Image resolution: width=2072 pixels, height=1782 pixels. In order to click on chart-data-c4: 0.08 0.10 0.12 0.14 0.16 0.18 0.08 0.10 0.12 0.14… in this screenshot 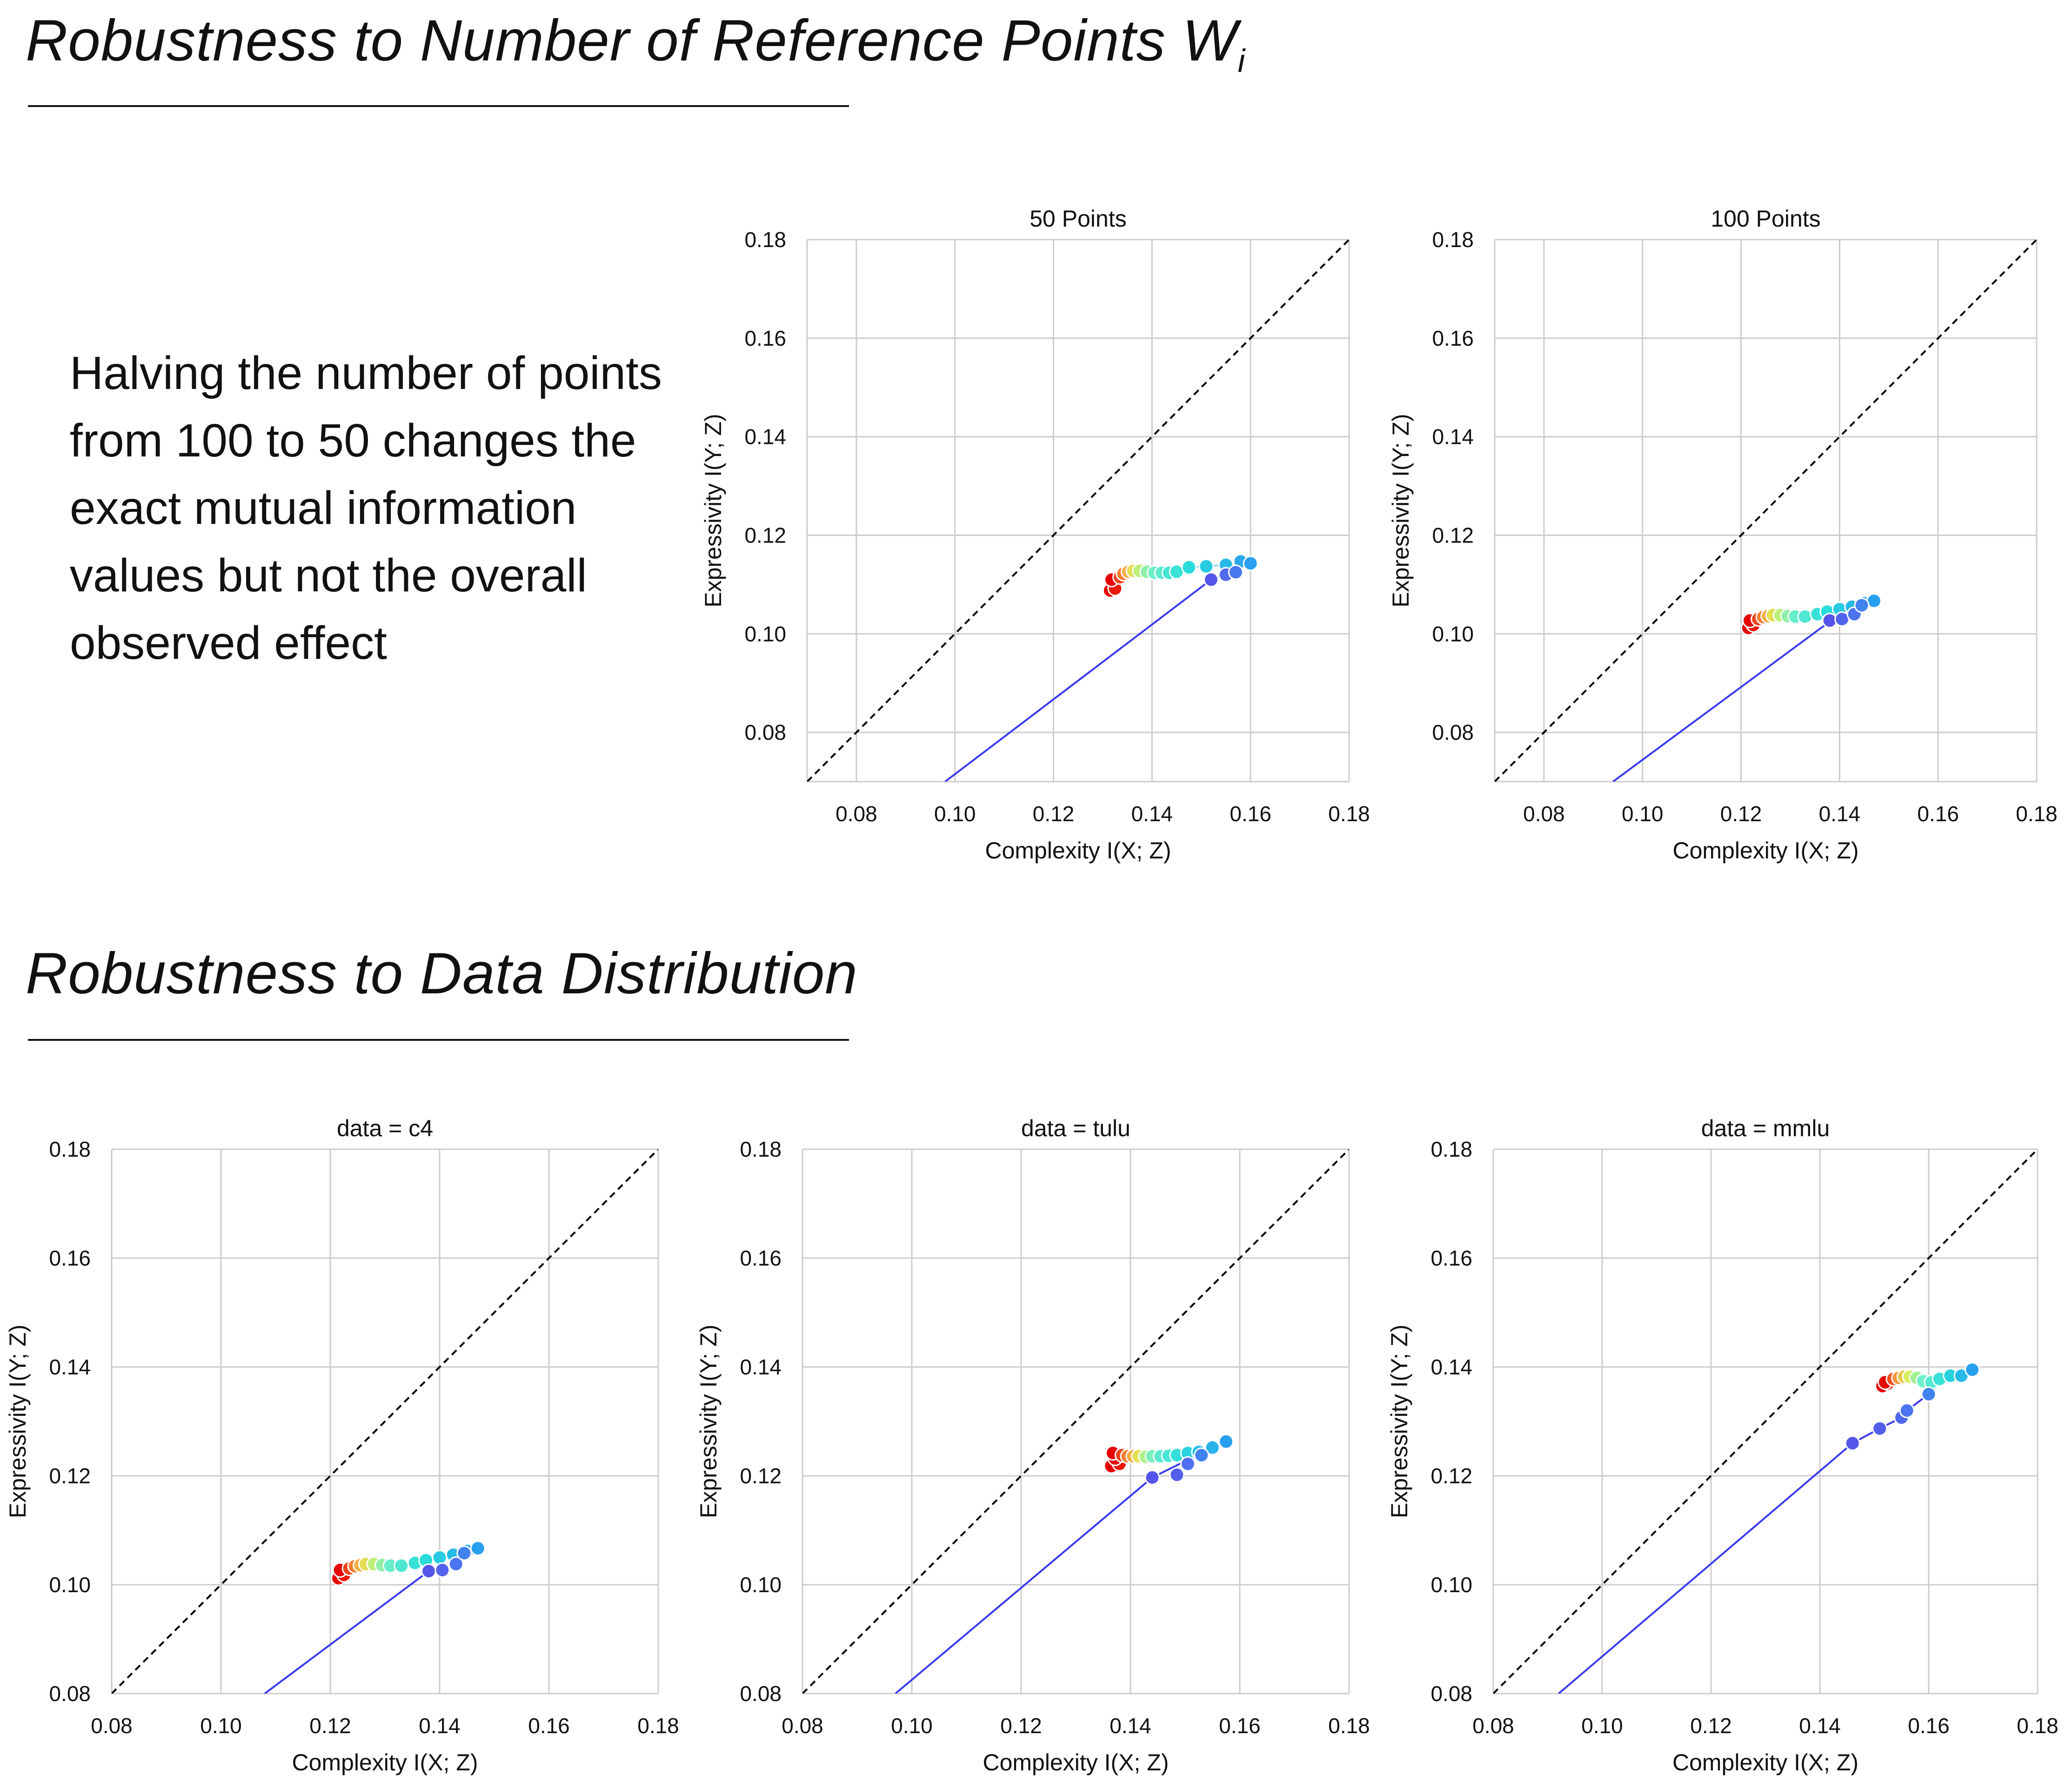, I will do `click(342, 1445)`.